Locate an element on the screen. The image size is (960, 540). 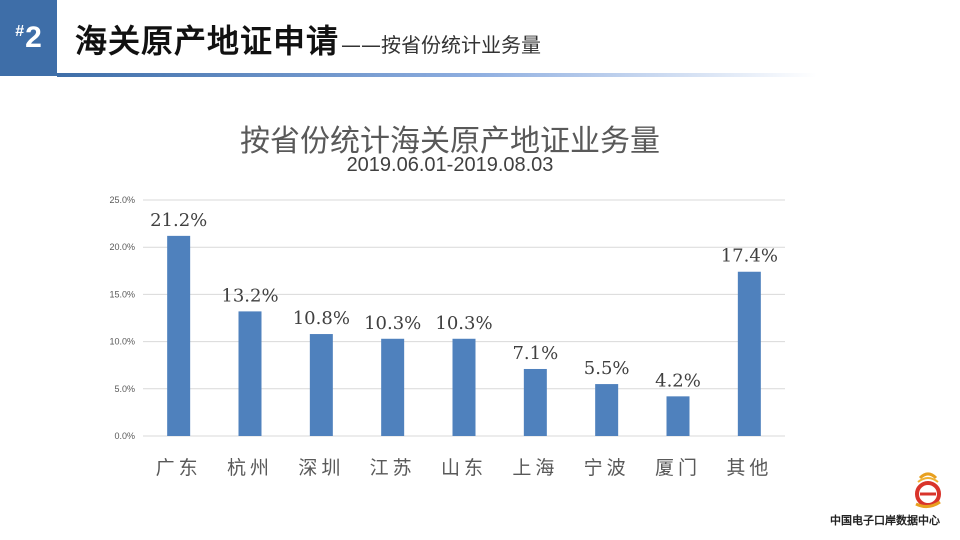
data-label: 21.2% is located at coordinates (178, 220).